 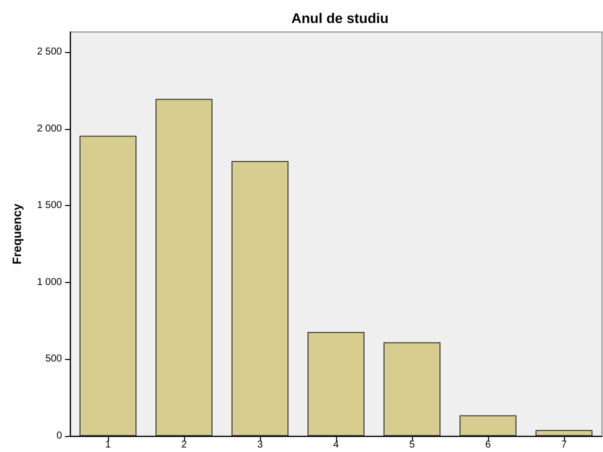 I want to click on x-tick-label: 3, so click(x=260, y=445).